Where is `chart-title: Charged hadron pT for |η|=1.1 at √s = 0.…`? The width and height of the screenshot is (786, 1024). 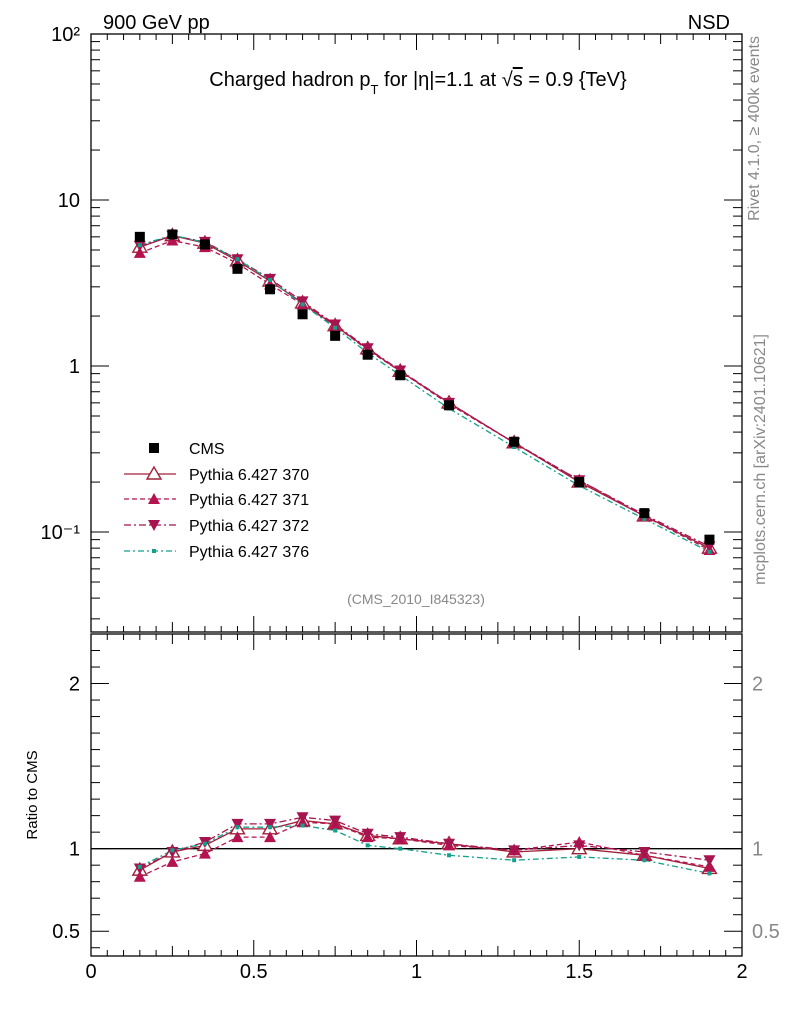 chart-title: Charged hadron pT for |η|=1.1 at √s = 0.… is located at coordinates (418, 83).